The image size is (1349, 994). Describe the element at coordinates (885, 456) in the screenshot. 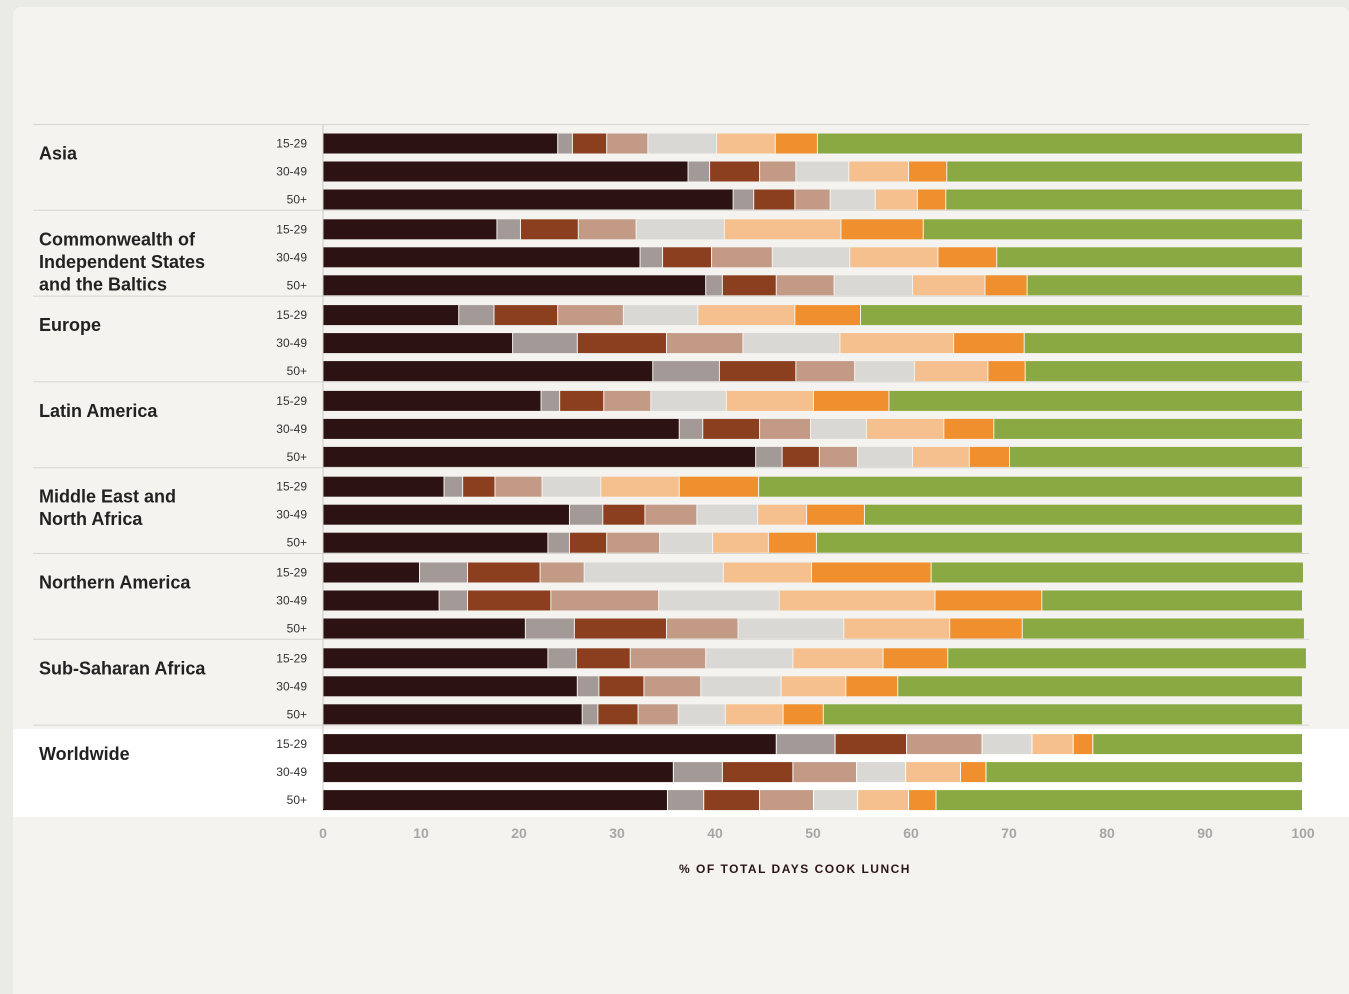

I see `bar-segment-latin-america-50+-5` at that location.